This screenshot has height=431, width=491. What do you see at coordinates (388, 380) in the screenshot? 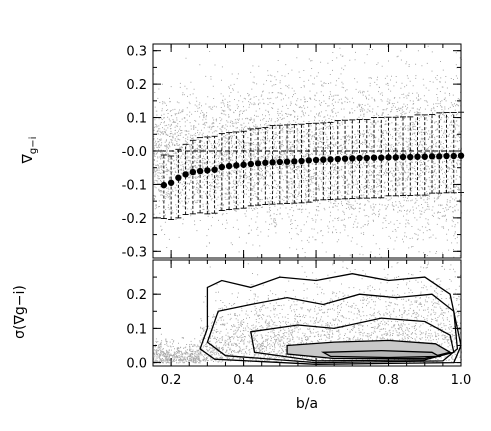
I see `x-tick-label: 0.8` at bounding box center [388, 380].